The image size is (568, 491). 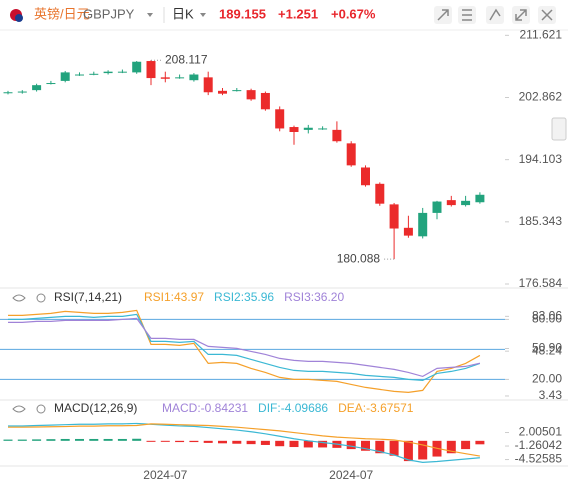 What do you see at coordinates (359, 258) in the screenshot?
I see `annotation: 180.088` at bounding box center [359, 258].